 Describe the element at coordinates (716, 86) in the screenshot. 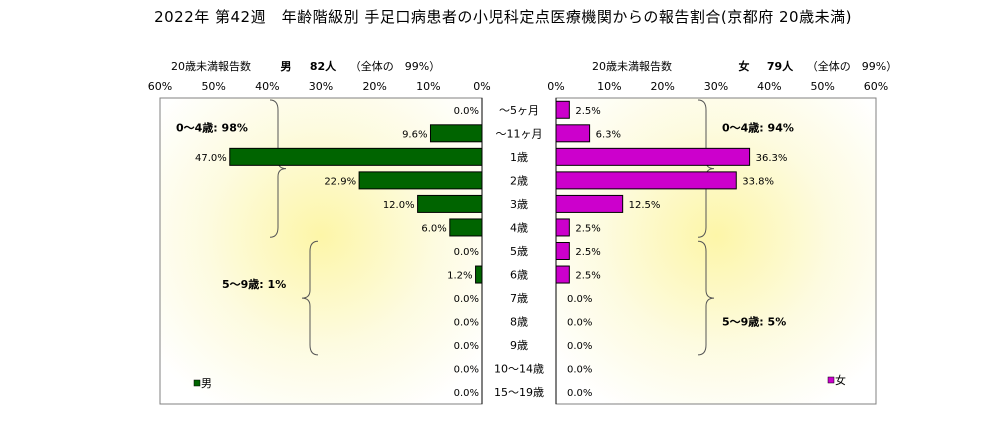

I see `female-x-tick-label: 30%` at that location.